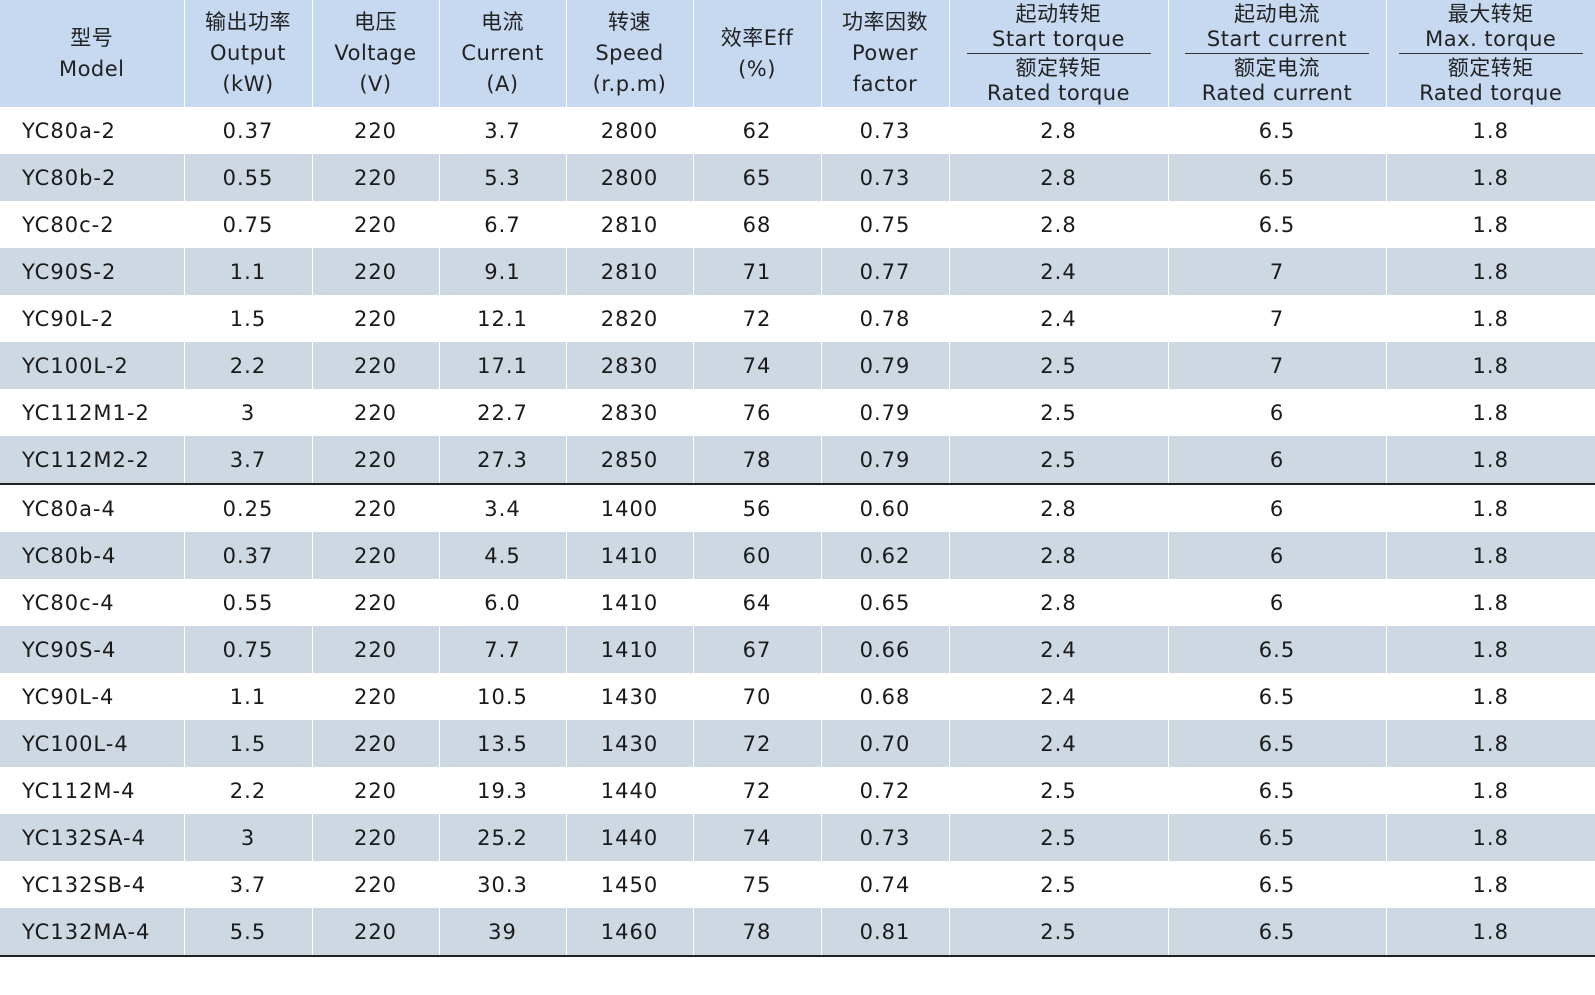 The height and width of the screenshot is (995, 1595). Describe the element at coordinates (503, 790) in the screenshot. I see `cell-current: 19.3` at that location.